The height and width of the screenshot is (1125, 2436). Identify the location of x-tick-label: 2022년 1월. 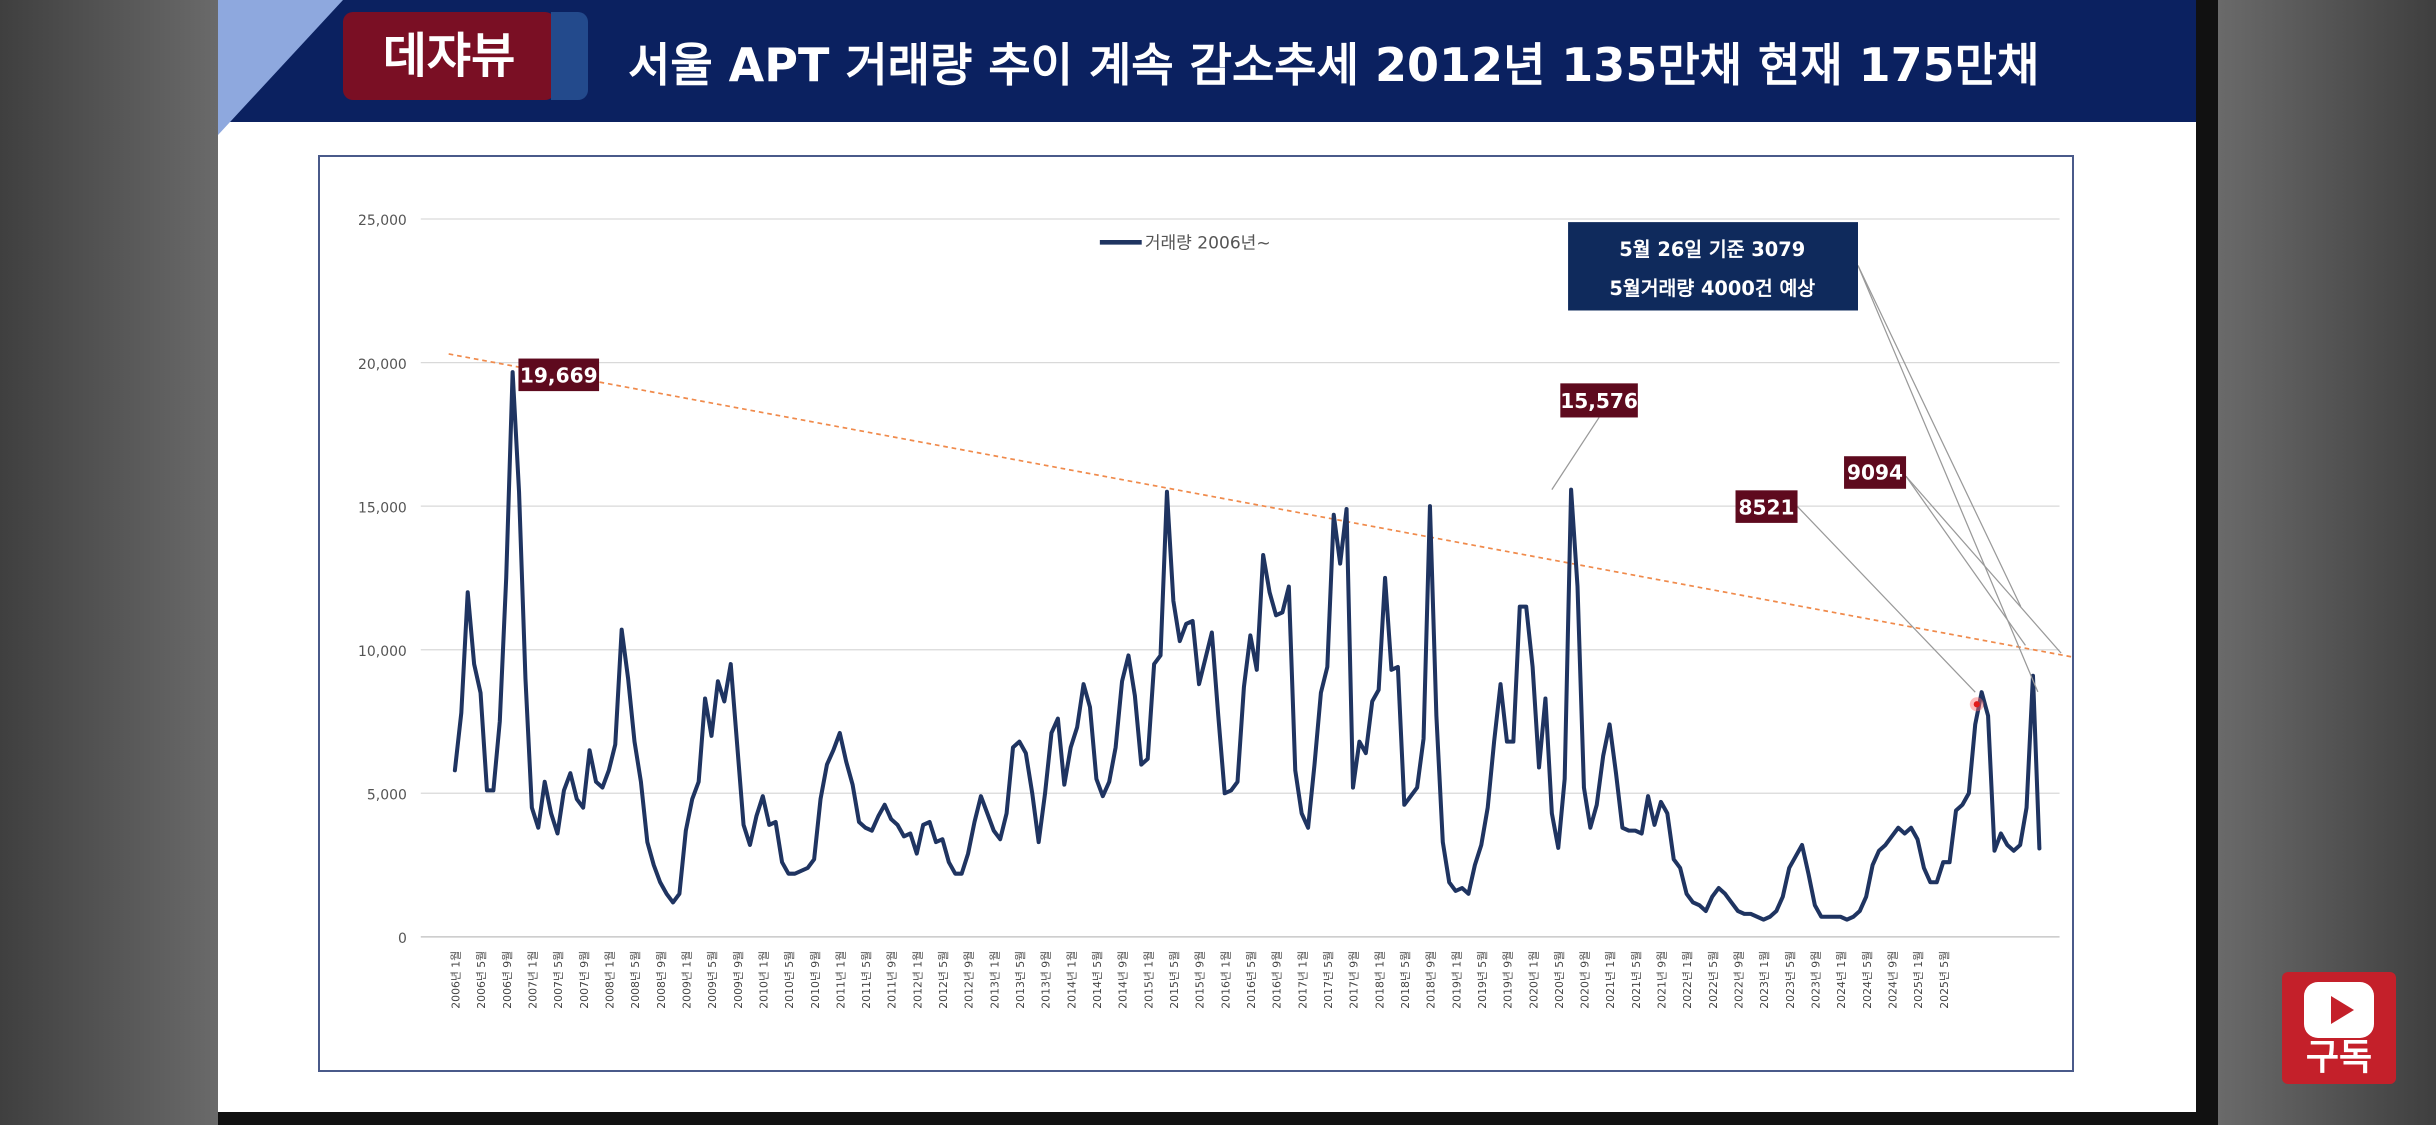
(1687, 980).